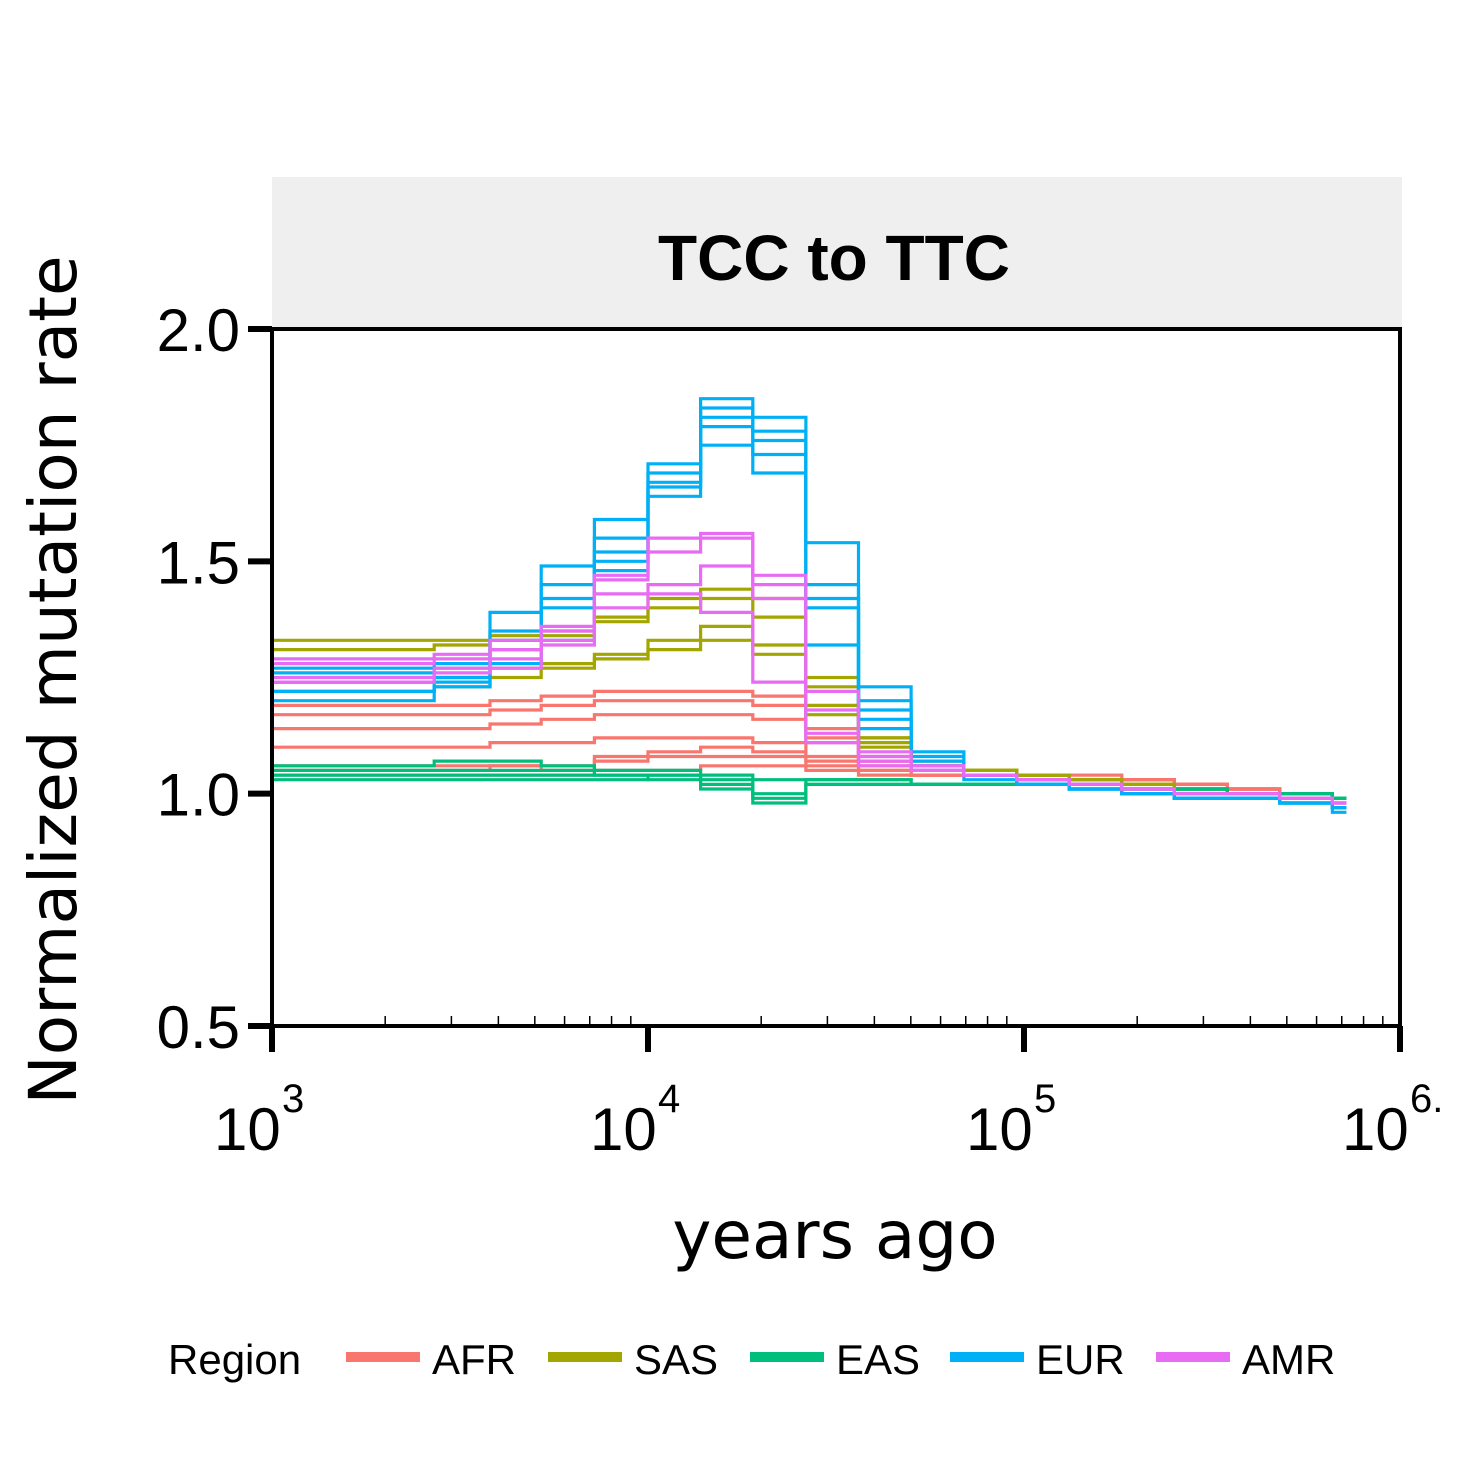 The width and height of the screenshot is (1466, 1466). I want to click on y-tick-label: 1.5, so click(198, 562).